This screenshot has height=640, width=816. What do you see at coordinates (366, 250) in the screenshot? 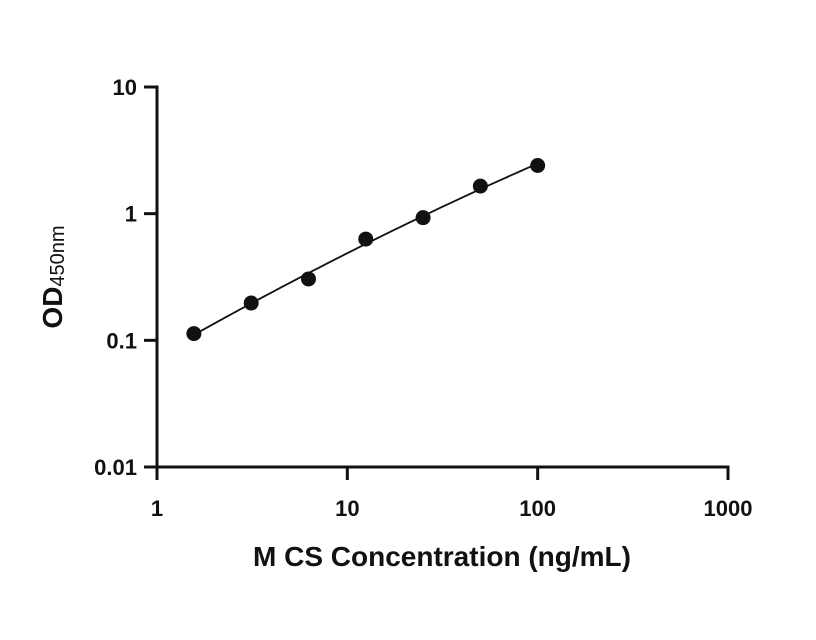
I see `data-points` at bounding box center [366, 250].